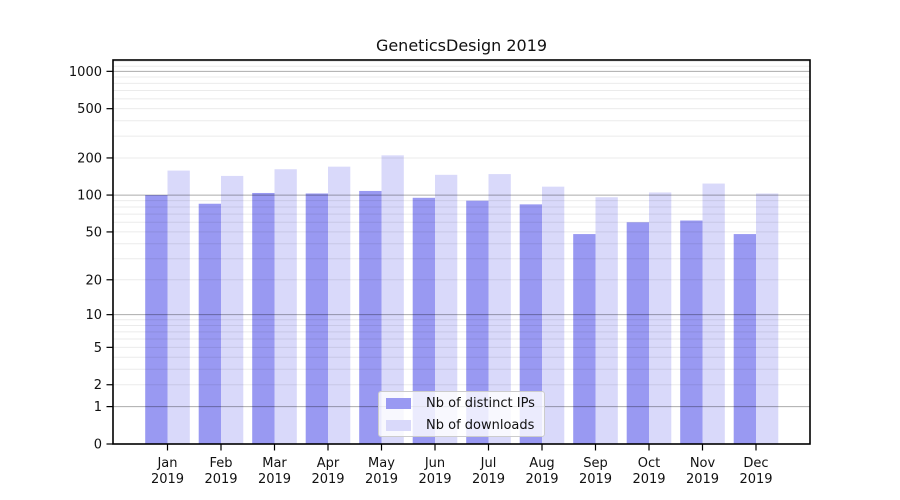 The width and height of the screenshot is (900, 500). Describe the element at coordinates (477, 322) in the screenshot. I see `bar-ips-jul` at that location.